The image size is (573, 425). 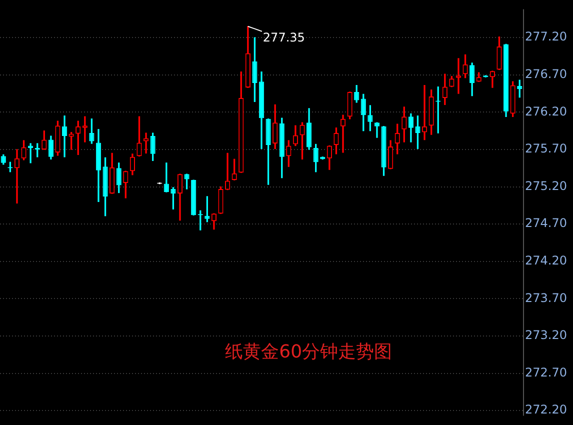 What do you see at coordinates (546, 335) in the screenshot?
I see `y-tick-label: 273.20` at bounding box center [546, 335].